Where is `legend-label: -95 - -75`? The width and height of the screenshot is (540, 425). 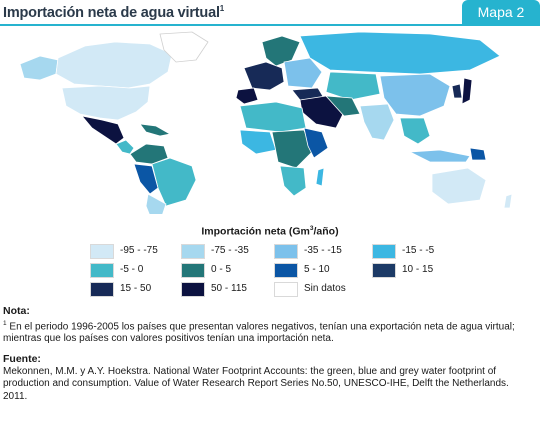
legend-label: -95 - -75 is located at coordinates (139, 250).